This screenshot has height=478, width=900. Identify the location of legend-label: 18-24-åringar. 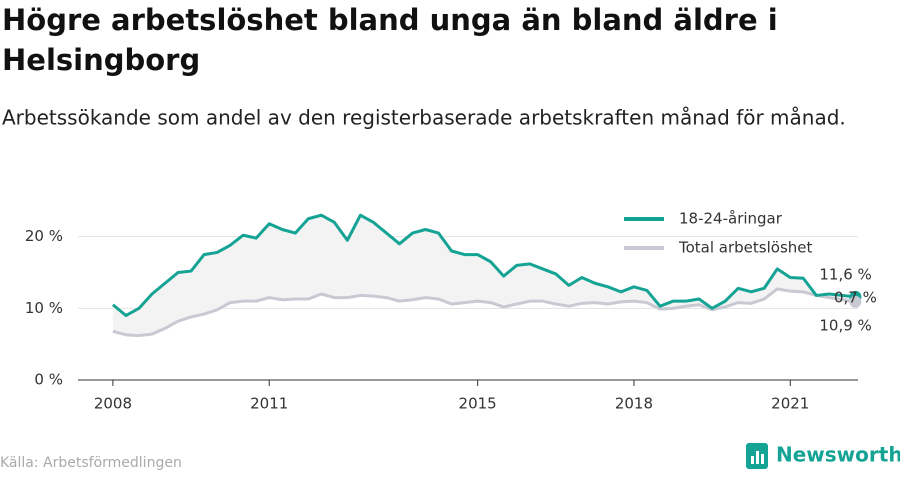
(731, 219).